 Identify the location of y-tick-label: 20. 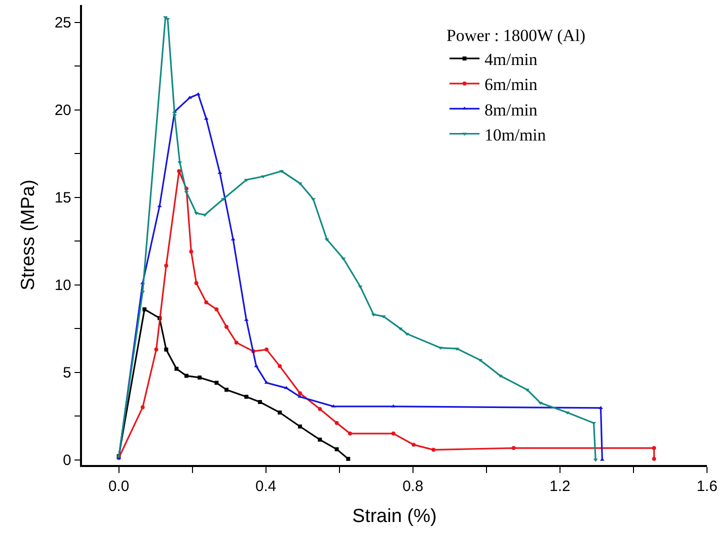
(63, 111).